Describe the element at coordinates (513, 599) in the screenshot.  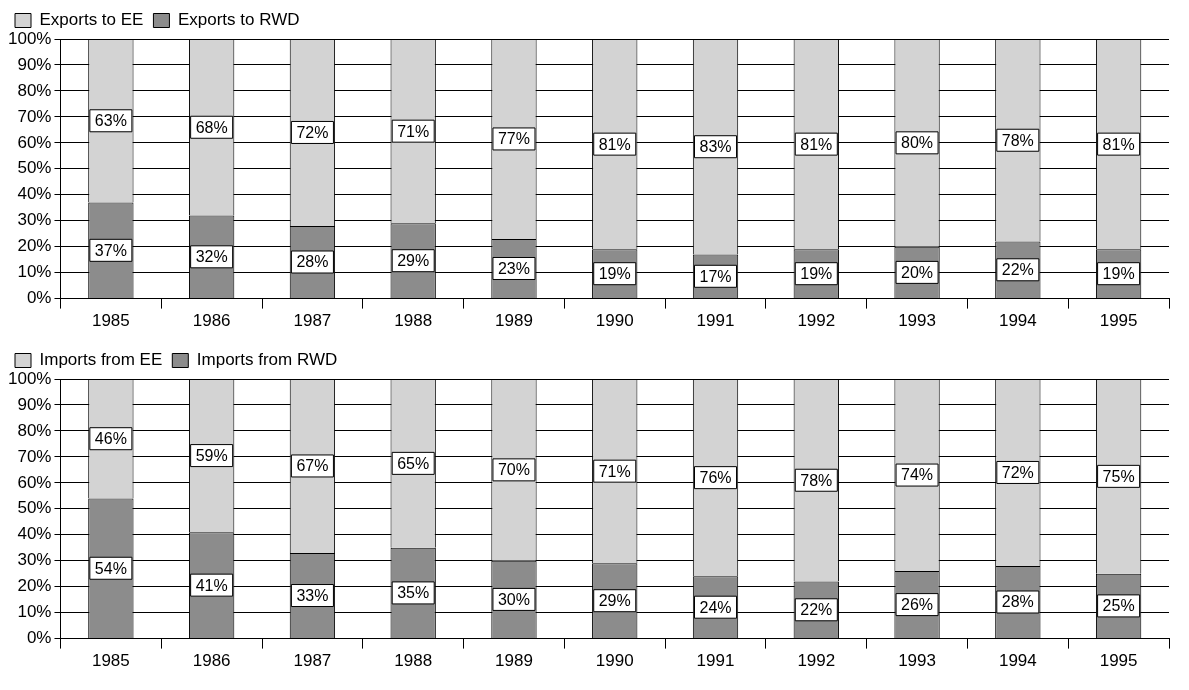
I see `data-label: 30%` at that location.